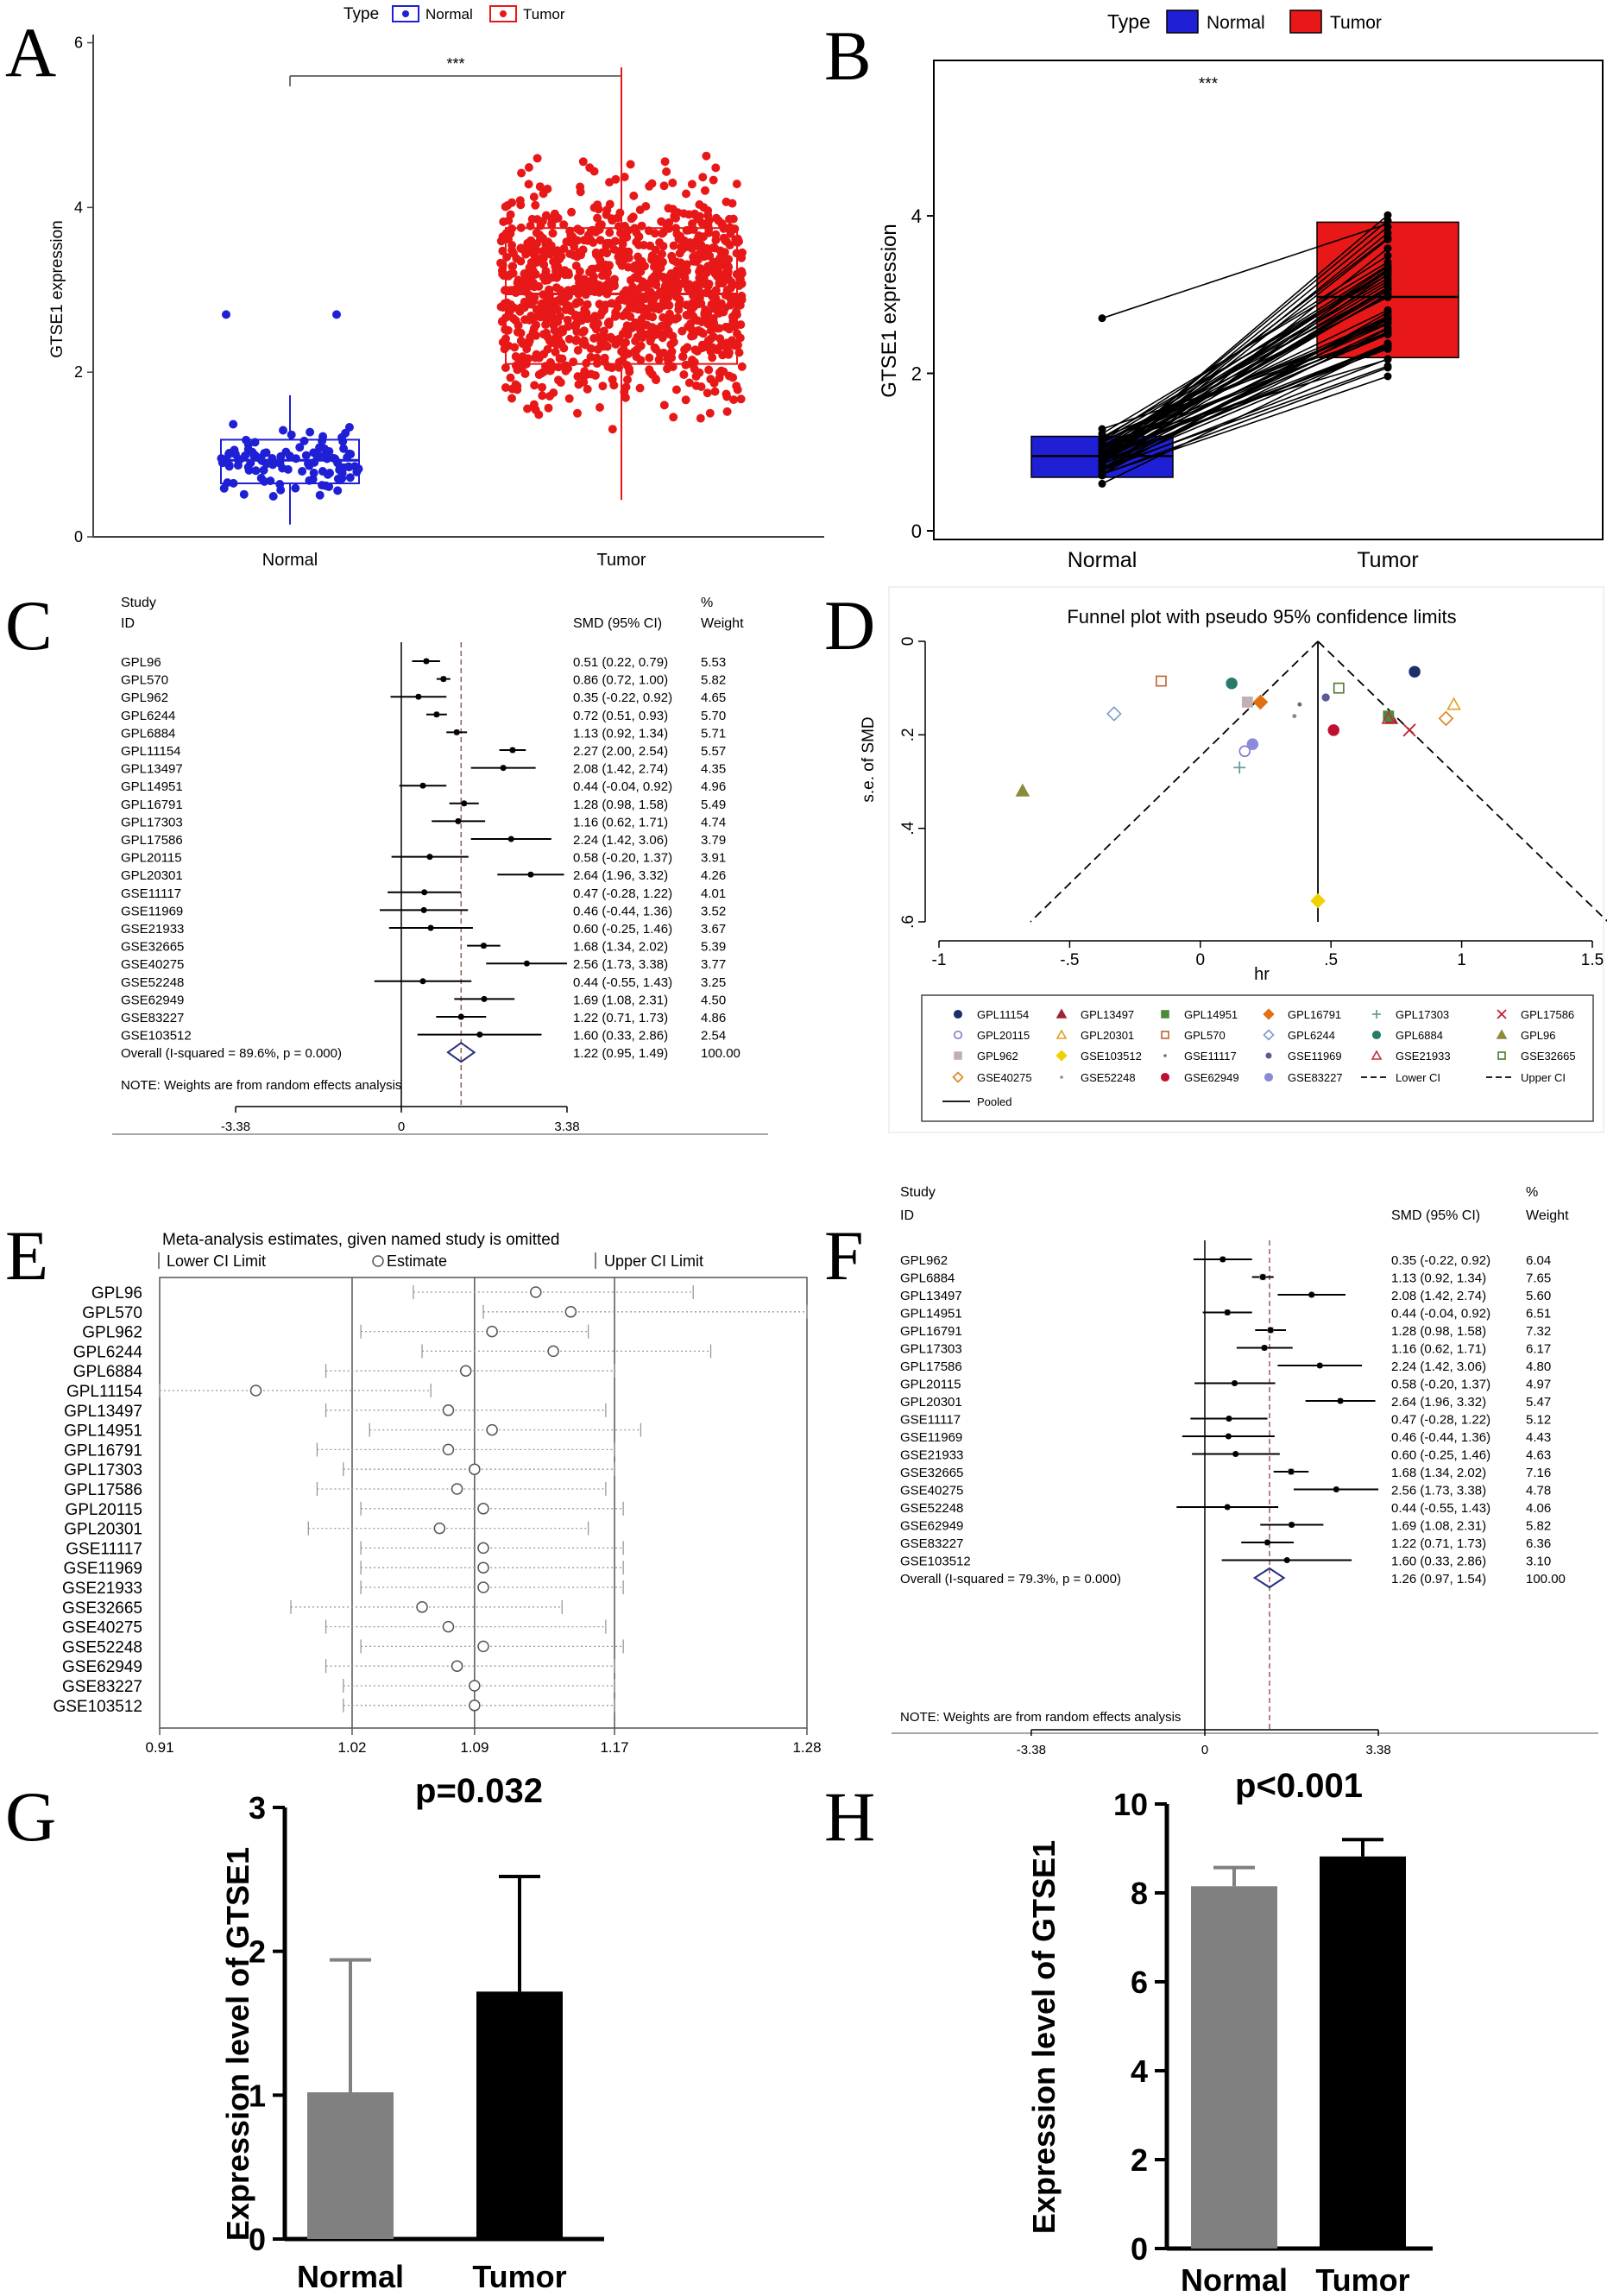 This screenshot has height=2296, width=1607. I want to click on panel-c-study-id: GPL14951, so click(152, 786).